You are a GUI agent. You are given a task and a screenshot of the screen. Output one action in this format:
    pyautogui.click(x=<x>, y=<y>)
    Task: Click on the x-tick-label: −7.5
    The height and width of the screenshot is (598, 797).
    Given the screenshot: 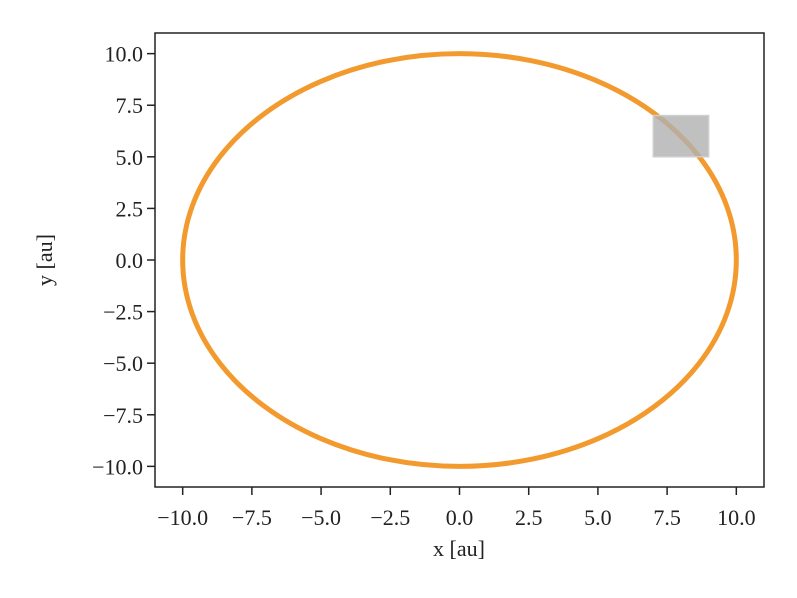 What is the action you would take?
    pyautogui.click(x=252, y=517)
    